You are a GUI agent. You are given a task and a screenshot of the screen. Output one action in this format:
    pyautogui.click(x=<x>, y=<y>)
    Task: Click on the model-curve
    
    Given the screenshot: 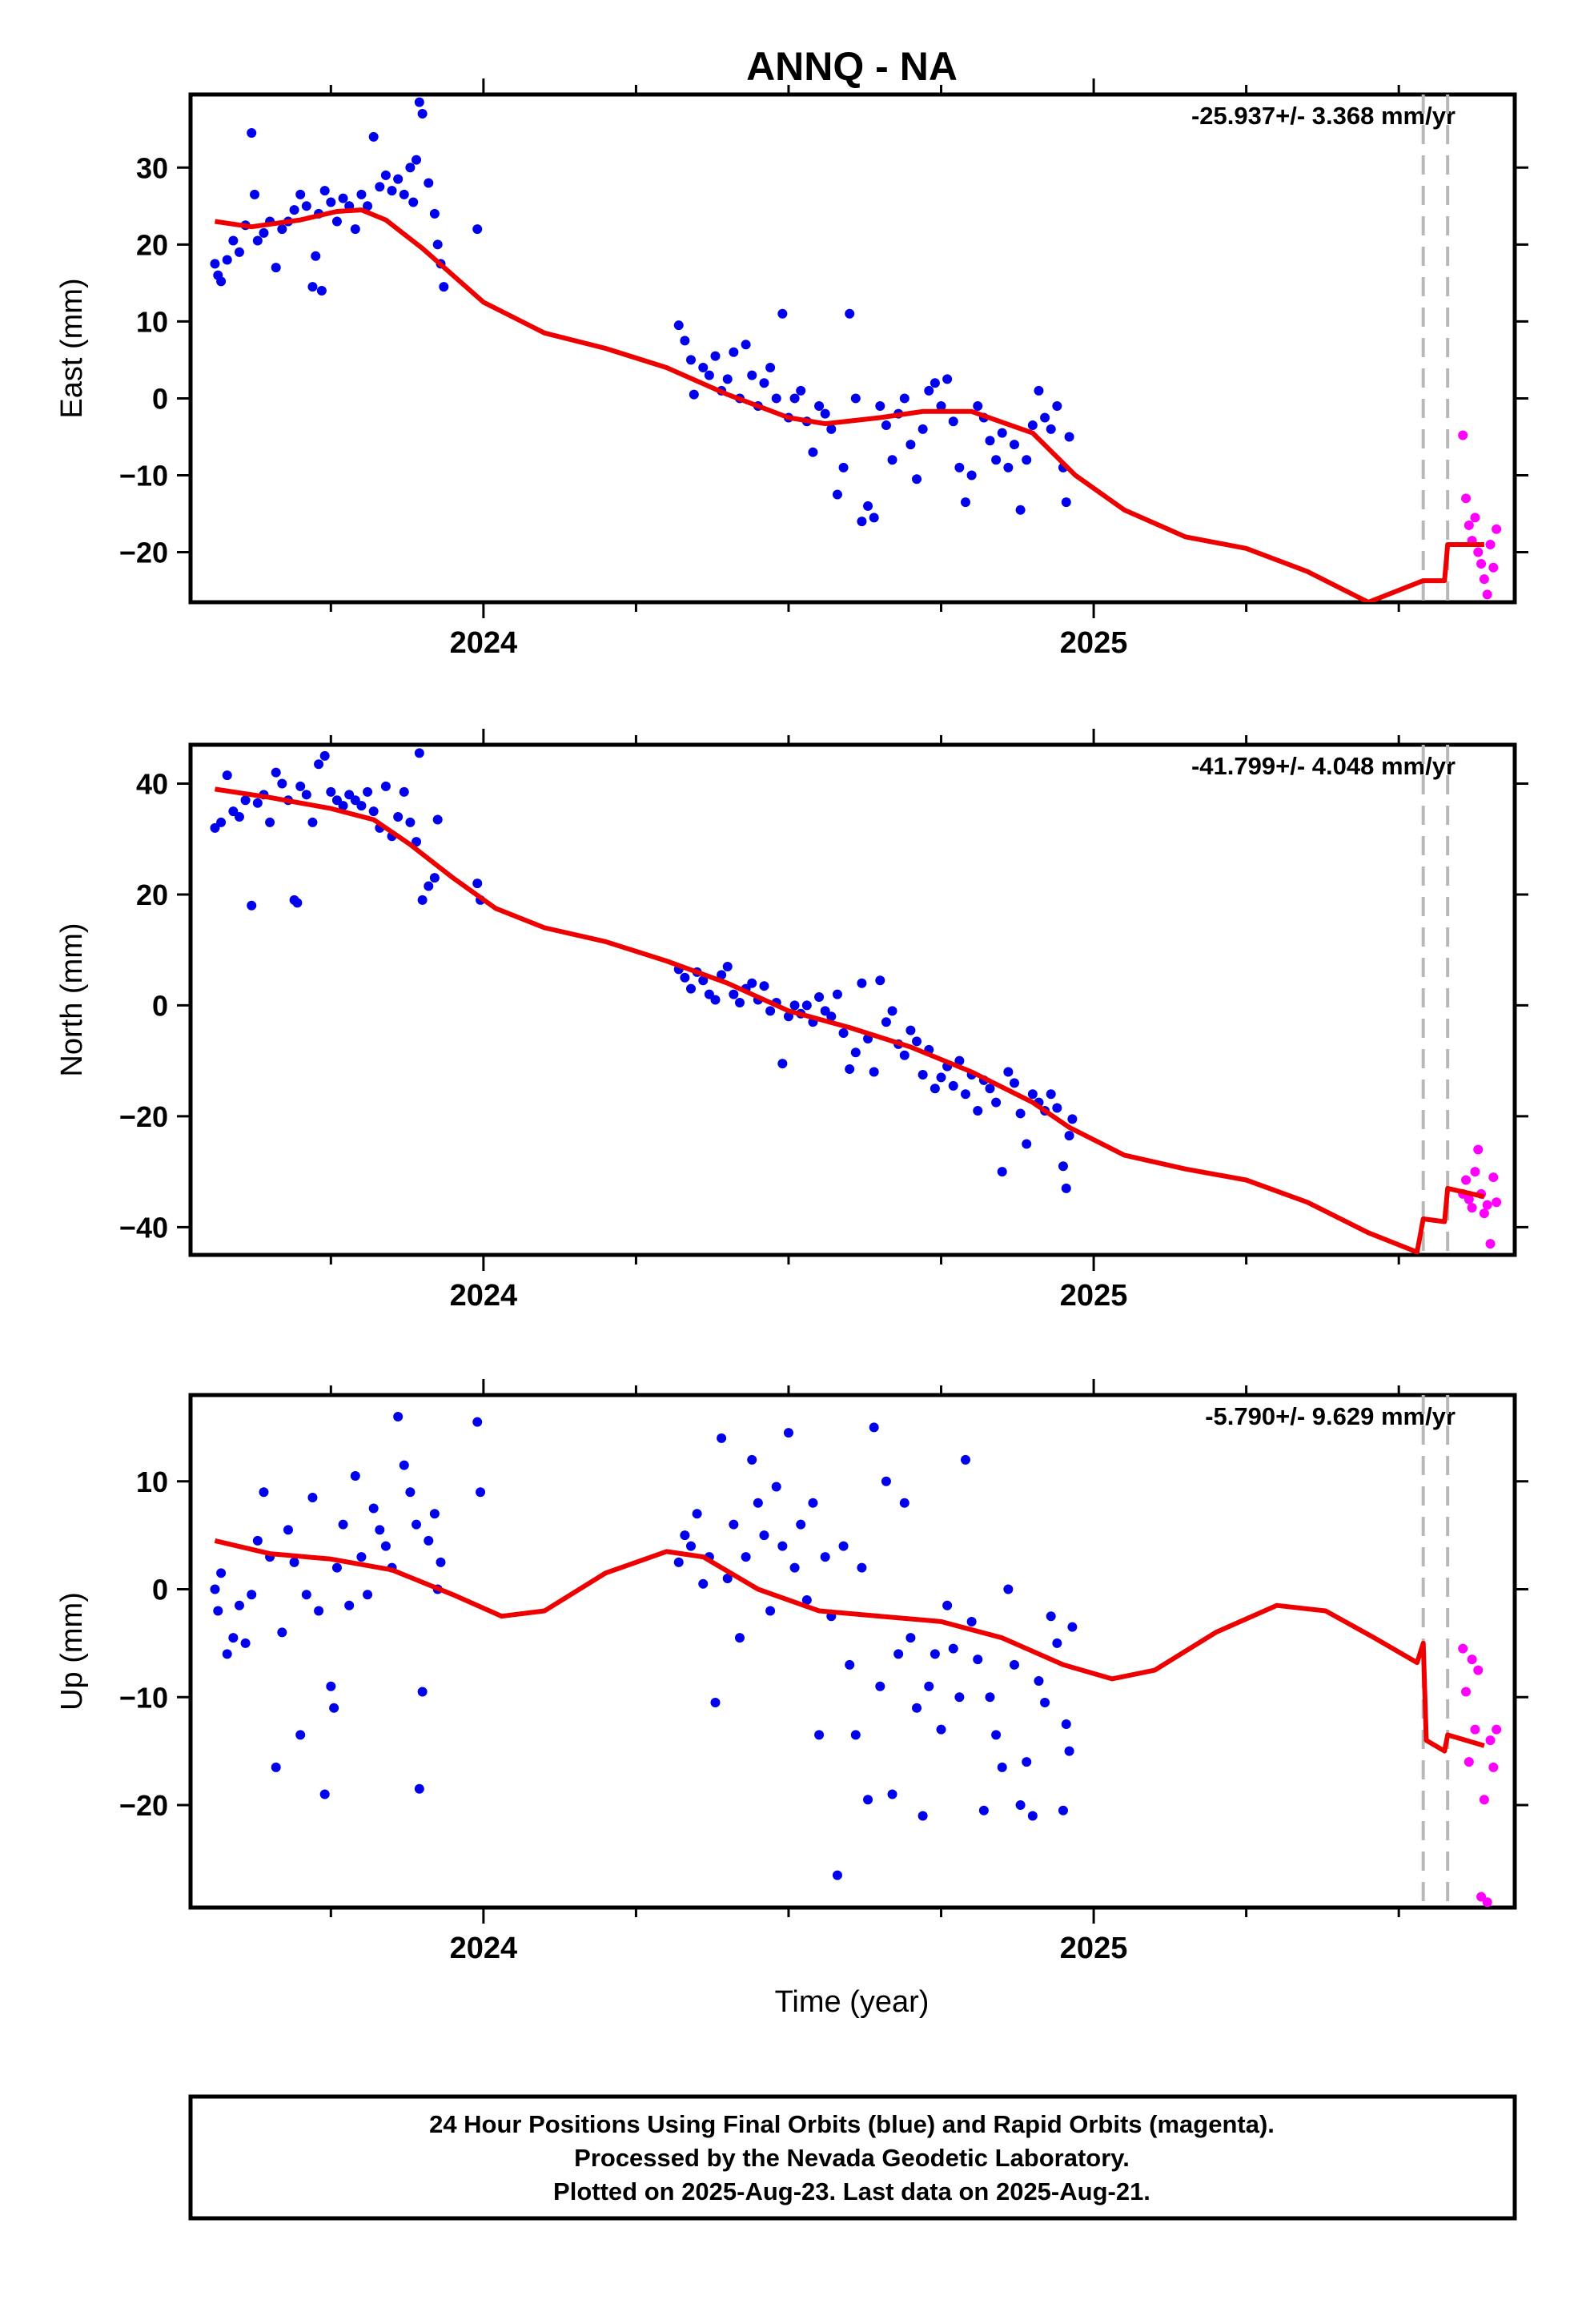 What is the action you would take?
    pyautogui.click(x=849, y=404)
    